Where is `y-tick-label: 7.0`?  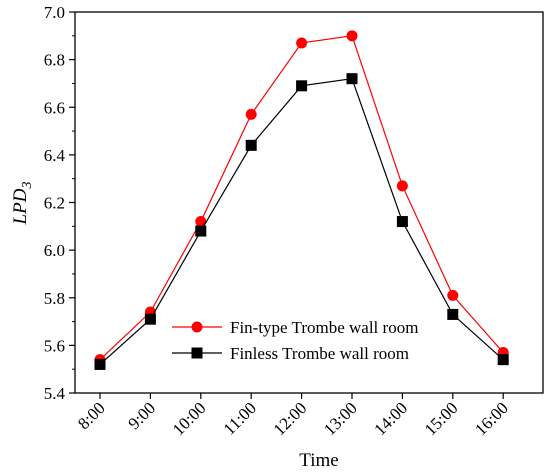
y-tick-label: 7.0 is located at coordinates (54, 12).